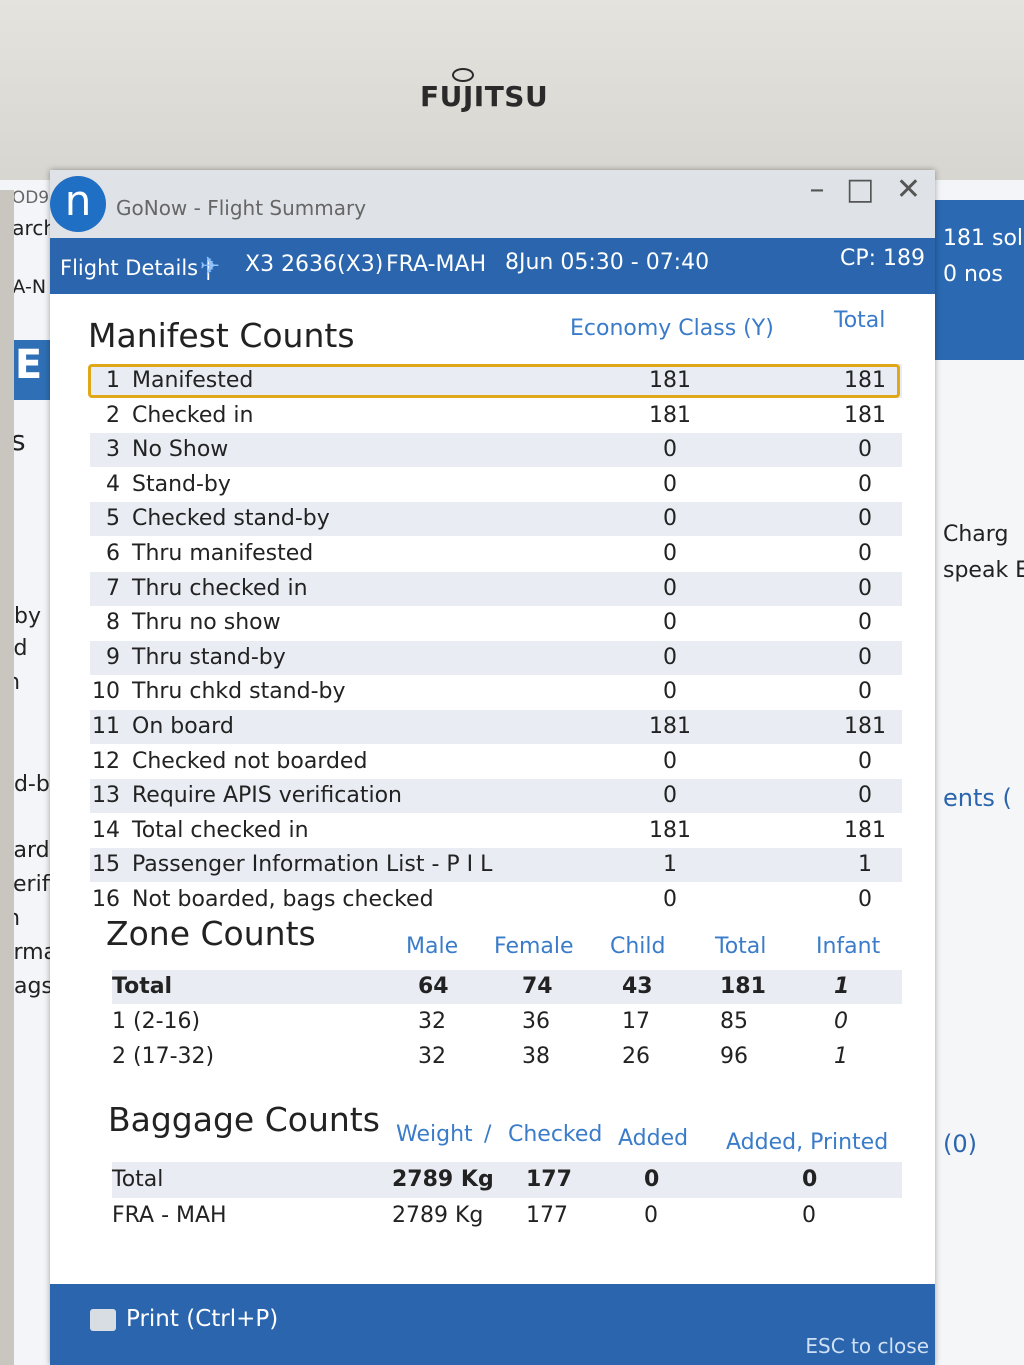 The image size is (1024, 1365). Describe the element at coordinates (607, 262) in the screenshot. I see `flight-date-time: 8Jun 05:30 - 07:40` at that location.